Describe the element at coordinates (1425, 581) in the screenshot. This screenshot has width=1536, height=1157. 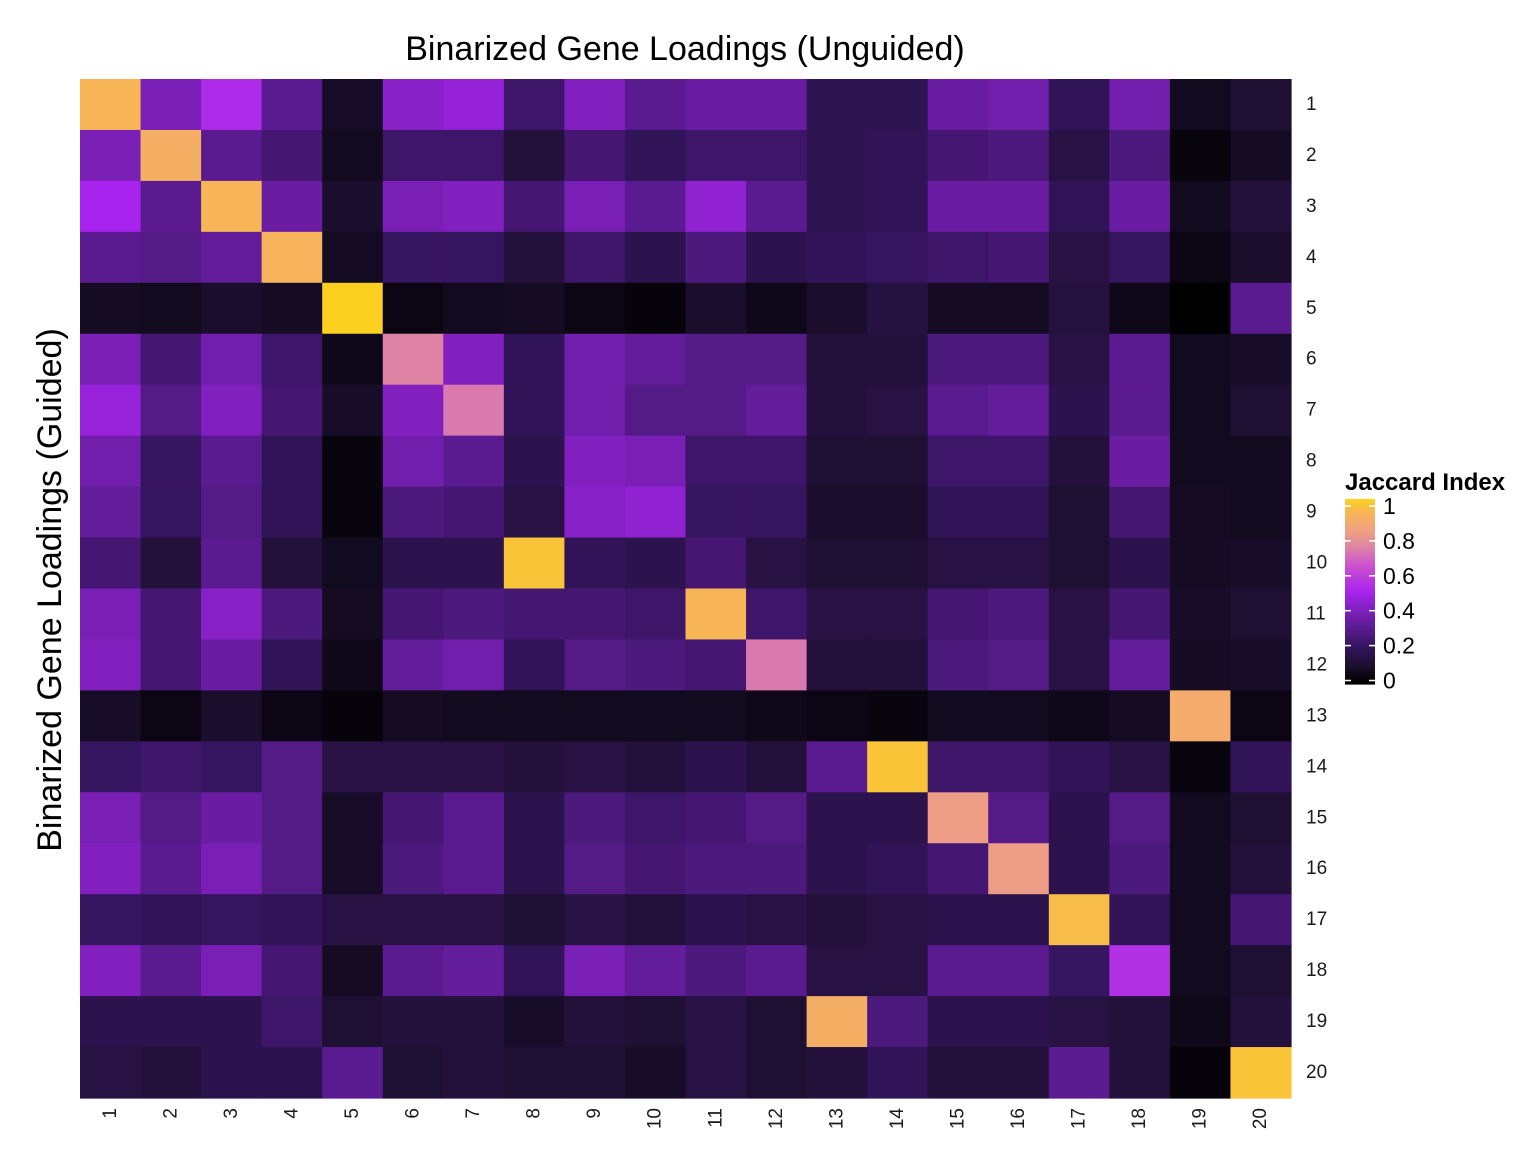
I see `legend: Jaccard Index 1 0.8 0.6 0.4 0.2 0` at that location.